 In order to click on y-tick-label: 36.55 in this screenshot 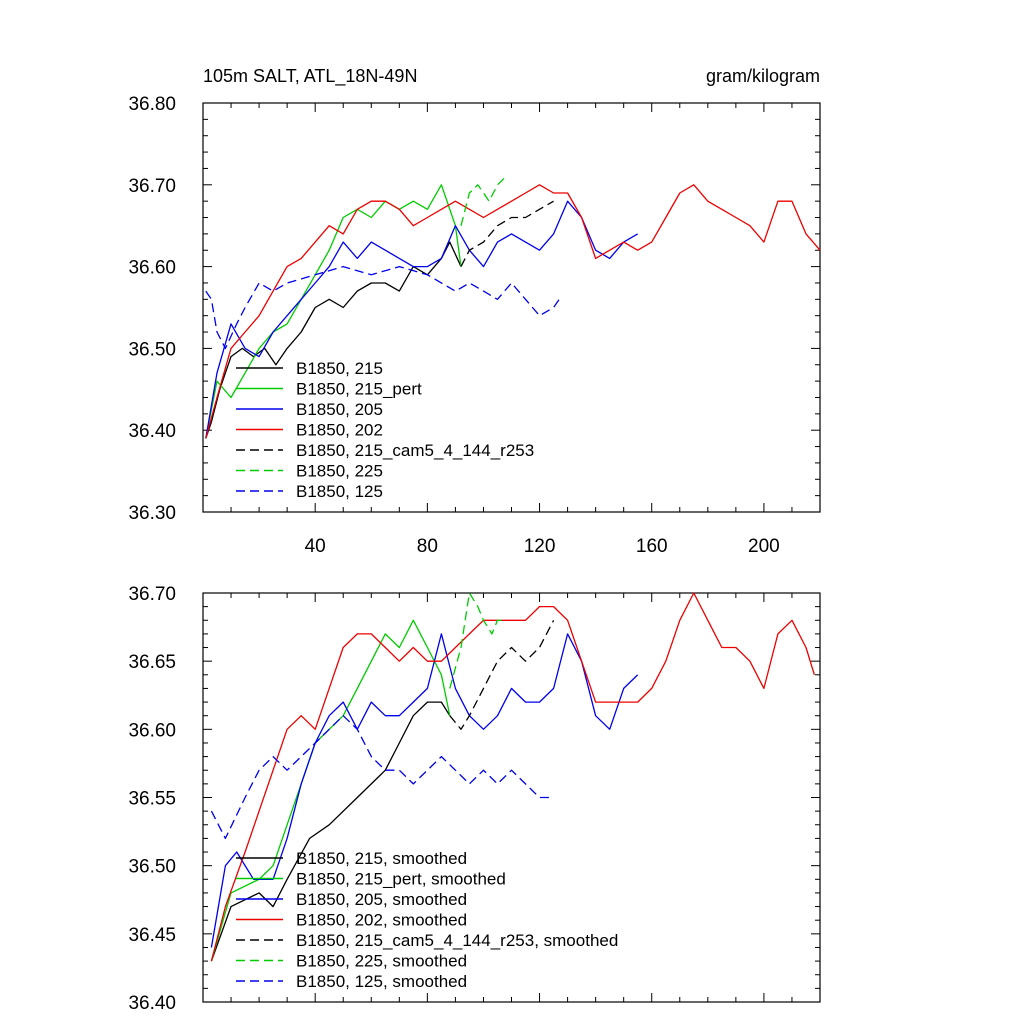, I will do `click(152, 799)`.